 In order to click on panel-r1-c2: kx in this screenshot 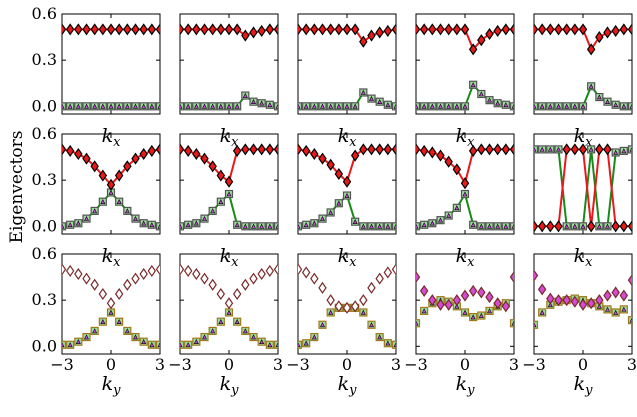, I will do `click(229, 81)`.